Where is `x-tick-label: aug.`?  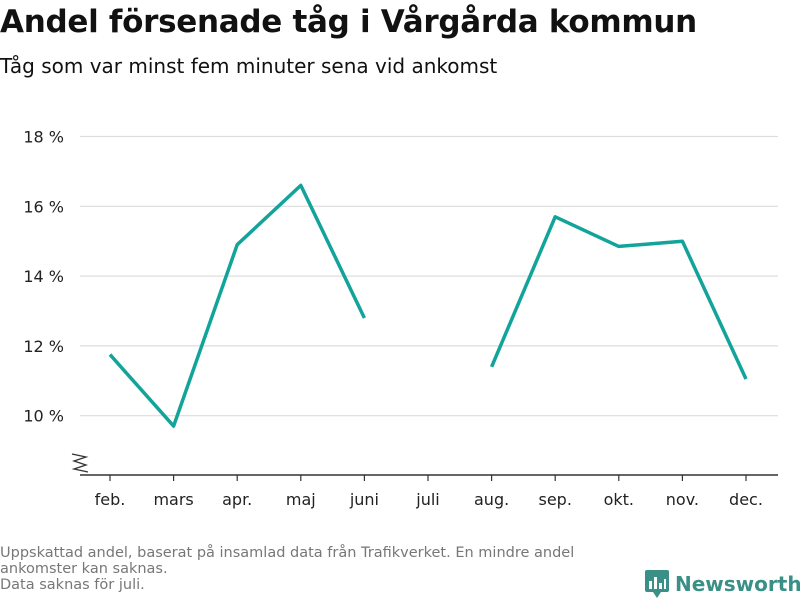
x-tick-label: aug. is located at coordinates (491, 499).